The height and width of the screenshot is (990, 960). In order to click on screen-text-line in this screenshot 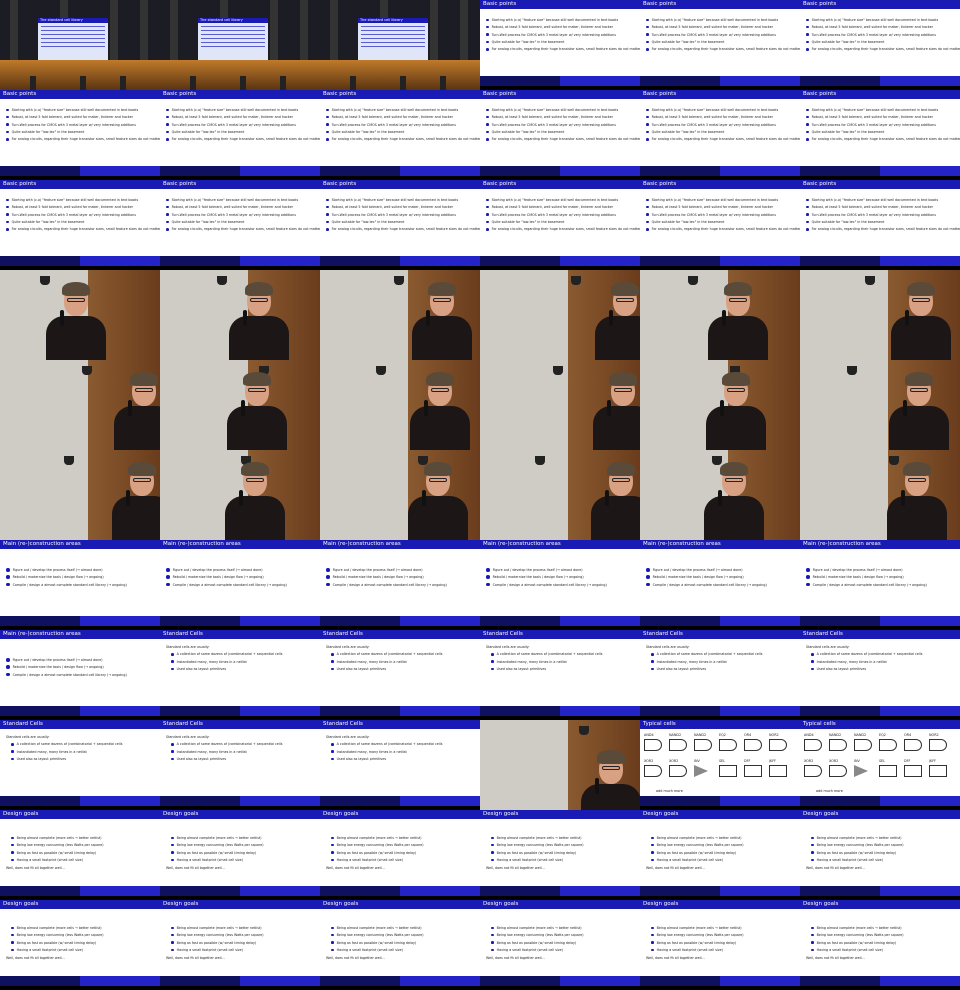, I will do `click(393, 34)`.